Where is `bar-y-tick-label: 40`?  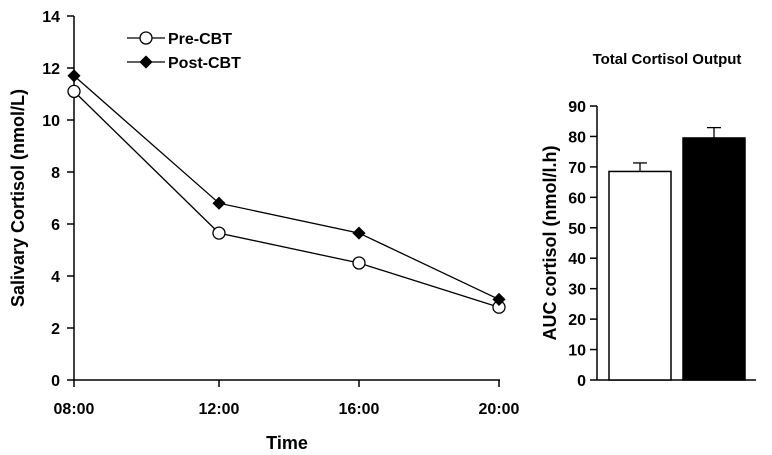
bar-y-tick-label: 40 is located at coordinates (577, 259).